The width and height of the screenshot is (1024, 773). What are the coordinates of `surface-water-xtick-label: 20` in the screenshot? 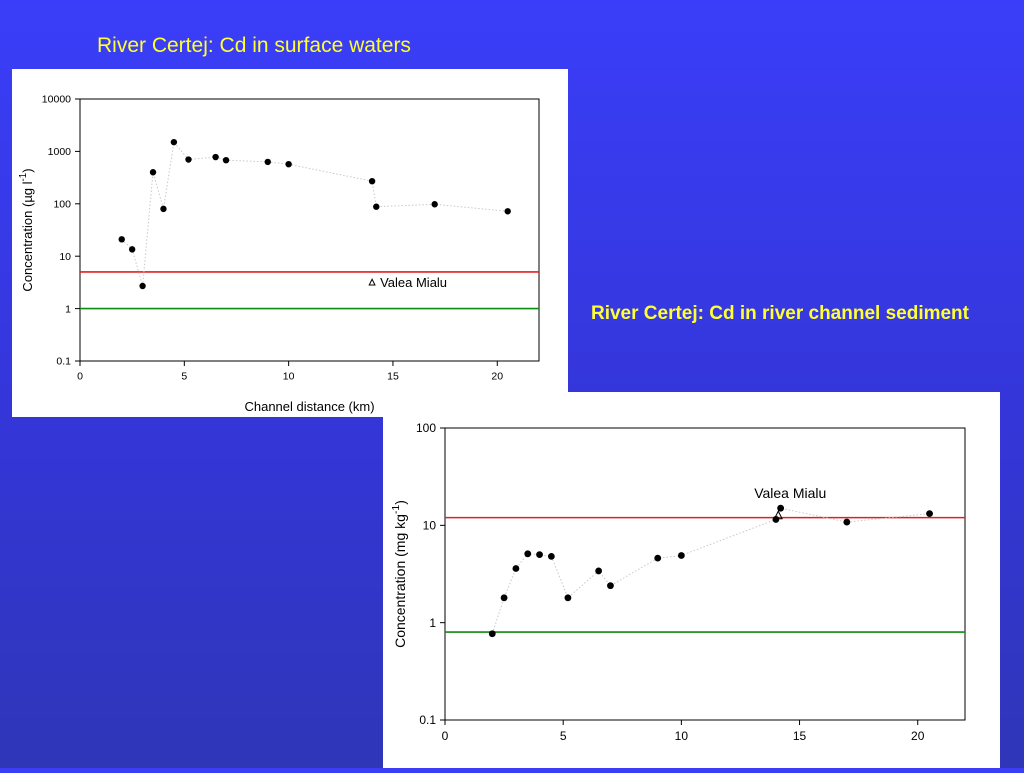 It's located at (497, 377).